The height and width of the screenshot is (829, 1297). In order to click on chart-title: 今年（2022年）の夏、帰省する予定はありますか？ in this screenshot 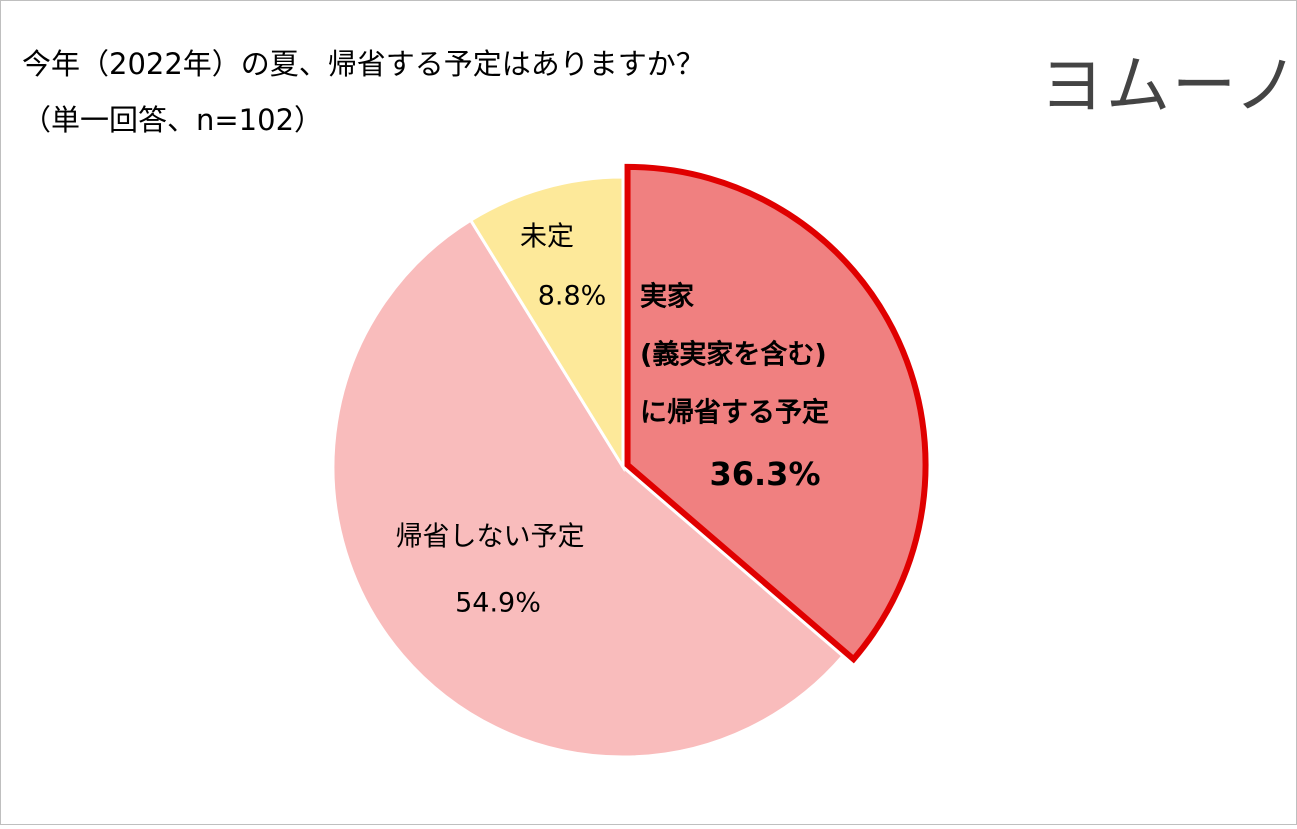, I will do `click(363, 64)`.